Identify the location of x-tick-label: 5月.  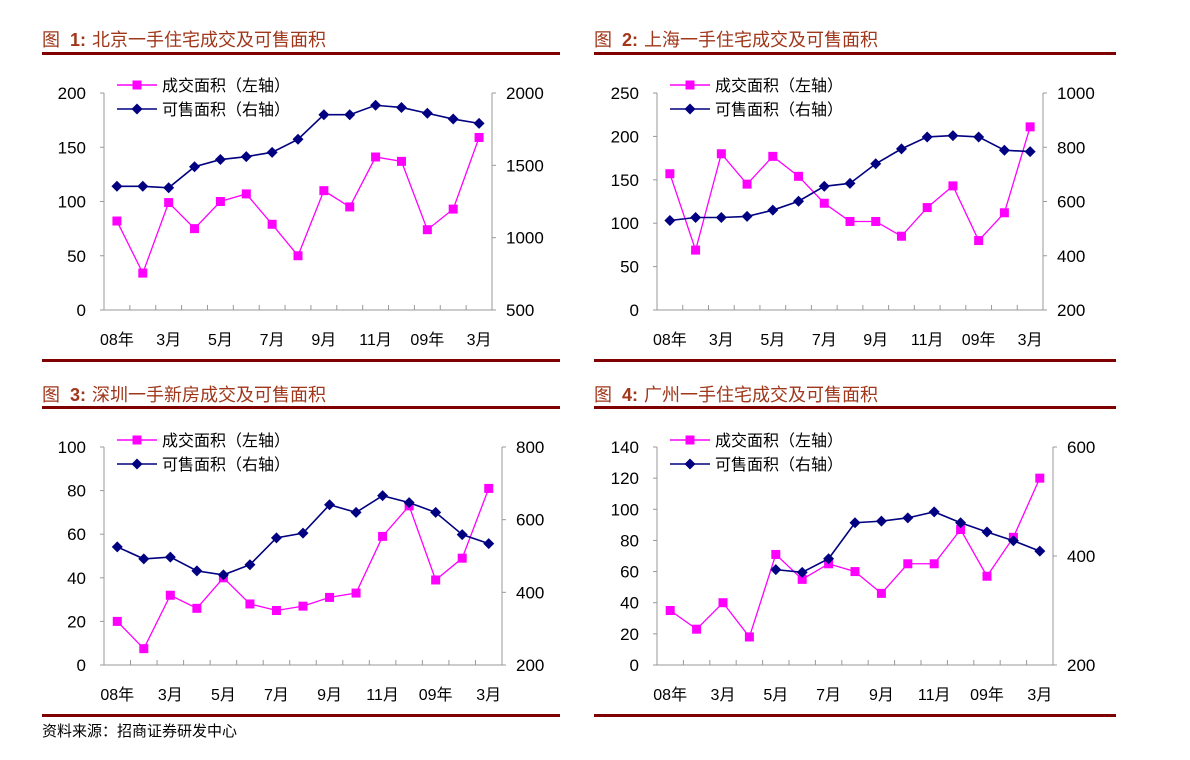
(220, 340).